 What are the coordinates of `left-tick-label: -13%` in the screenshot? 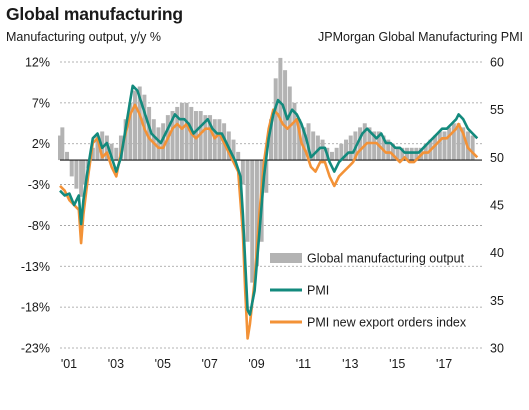 It's located at (35, 267).